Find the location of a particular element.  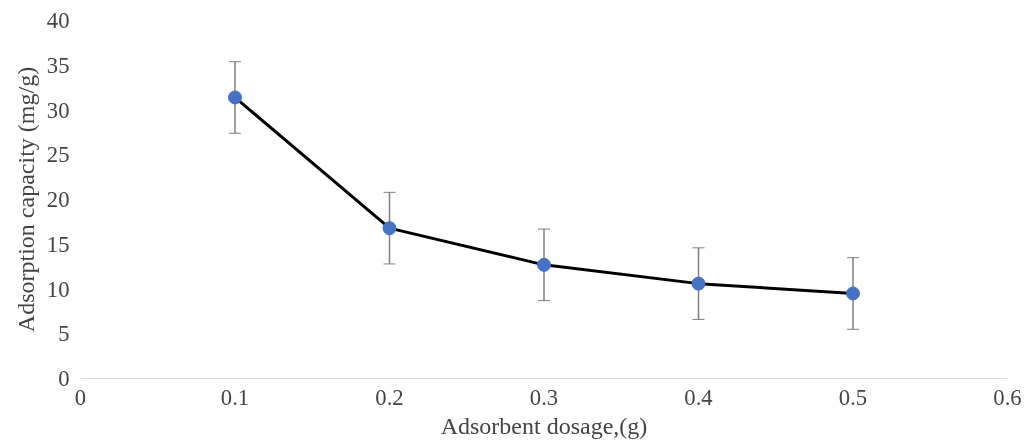

y-tick-label: 35 is located at coordinates (58, 65).